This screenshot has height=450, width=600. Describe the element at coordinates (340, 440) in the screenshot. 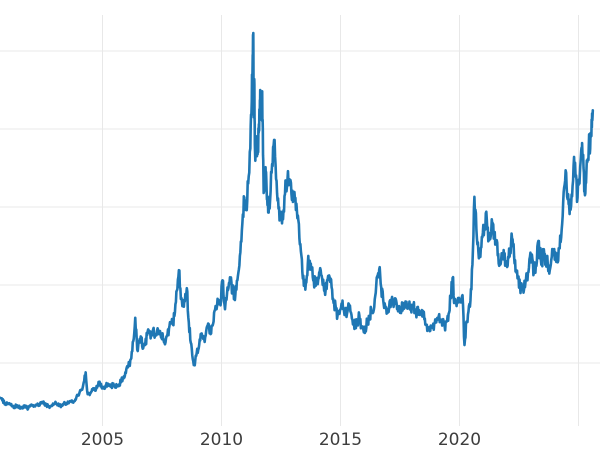

I see `x-axis-tick-label: 2015` at that location.